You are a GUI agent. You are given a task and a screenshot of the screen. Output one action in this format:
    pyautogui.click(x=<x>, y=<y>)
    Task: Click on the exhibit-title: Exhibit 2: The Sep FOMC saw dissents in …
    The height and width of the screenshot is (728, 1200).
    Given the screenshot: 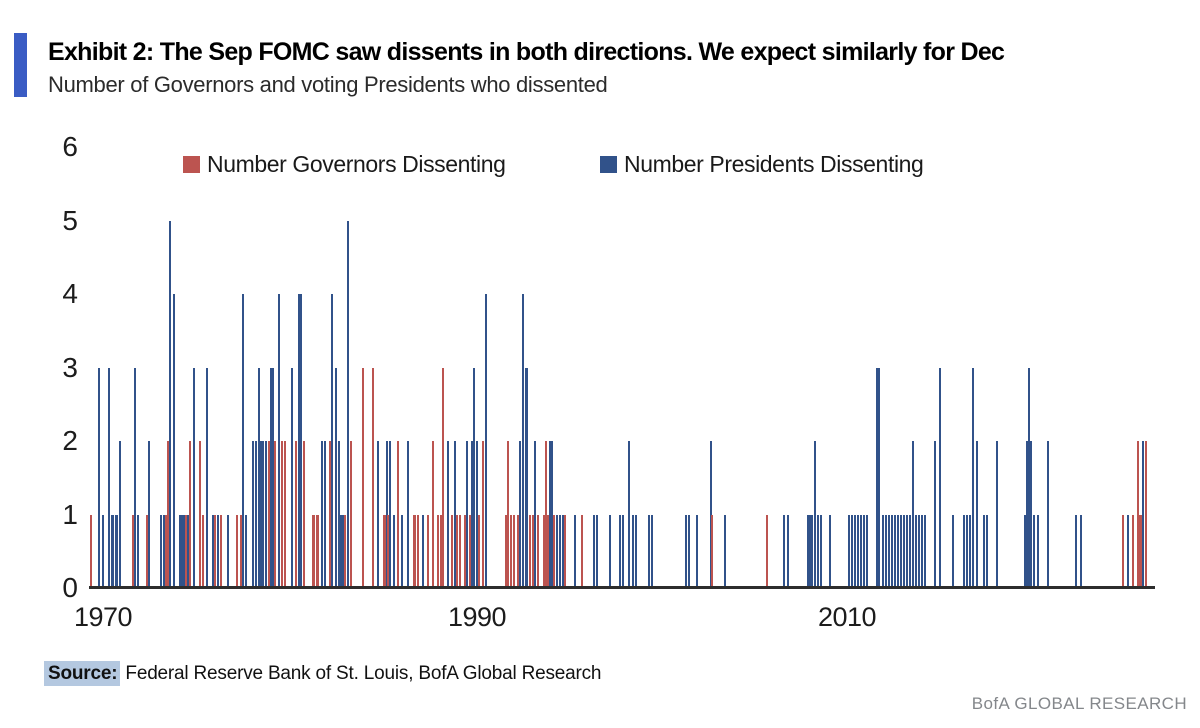 What is the action you would take?
    pyautogui.click(x=526, y=52)
    